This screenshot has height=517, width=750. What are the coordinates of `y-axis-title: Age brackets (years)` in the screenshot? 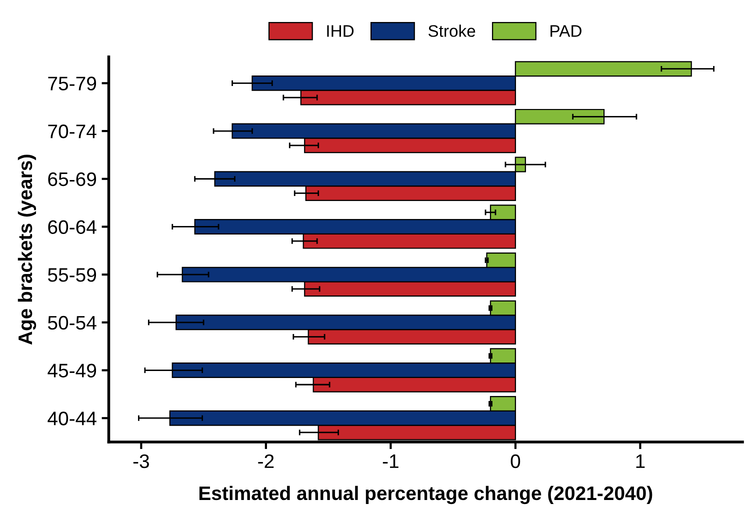 It's located at (27, 249).